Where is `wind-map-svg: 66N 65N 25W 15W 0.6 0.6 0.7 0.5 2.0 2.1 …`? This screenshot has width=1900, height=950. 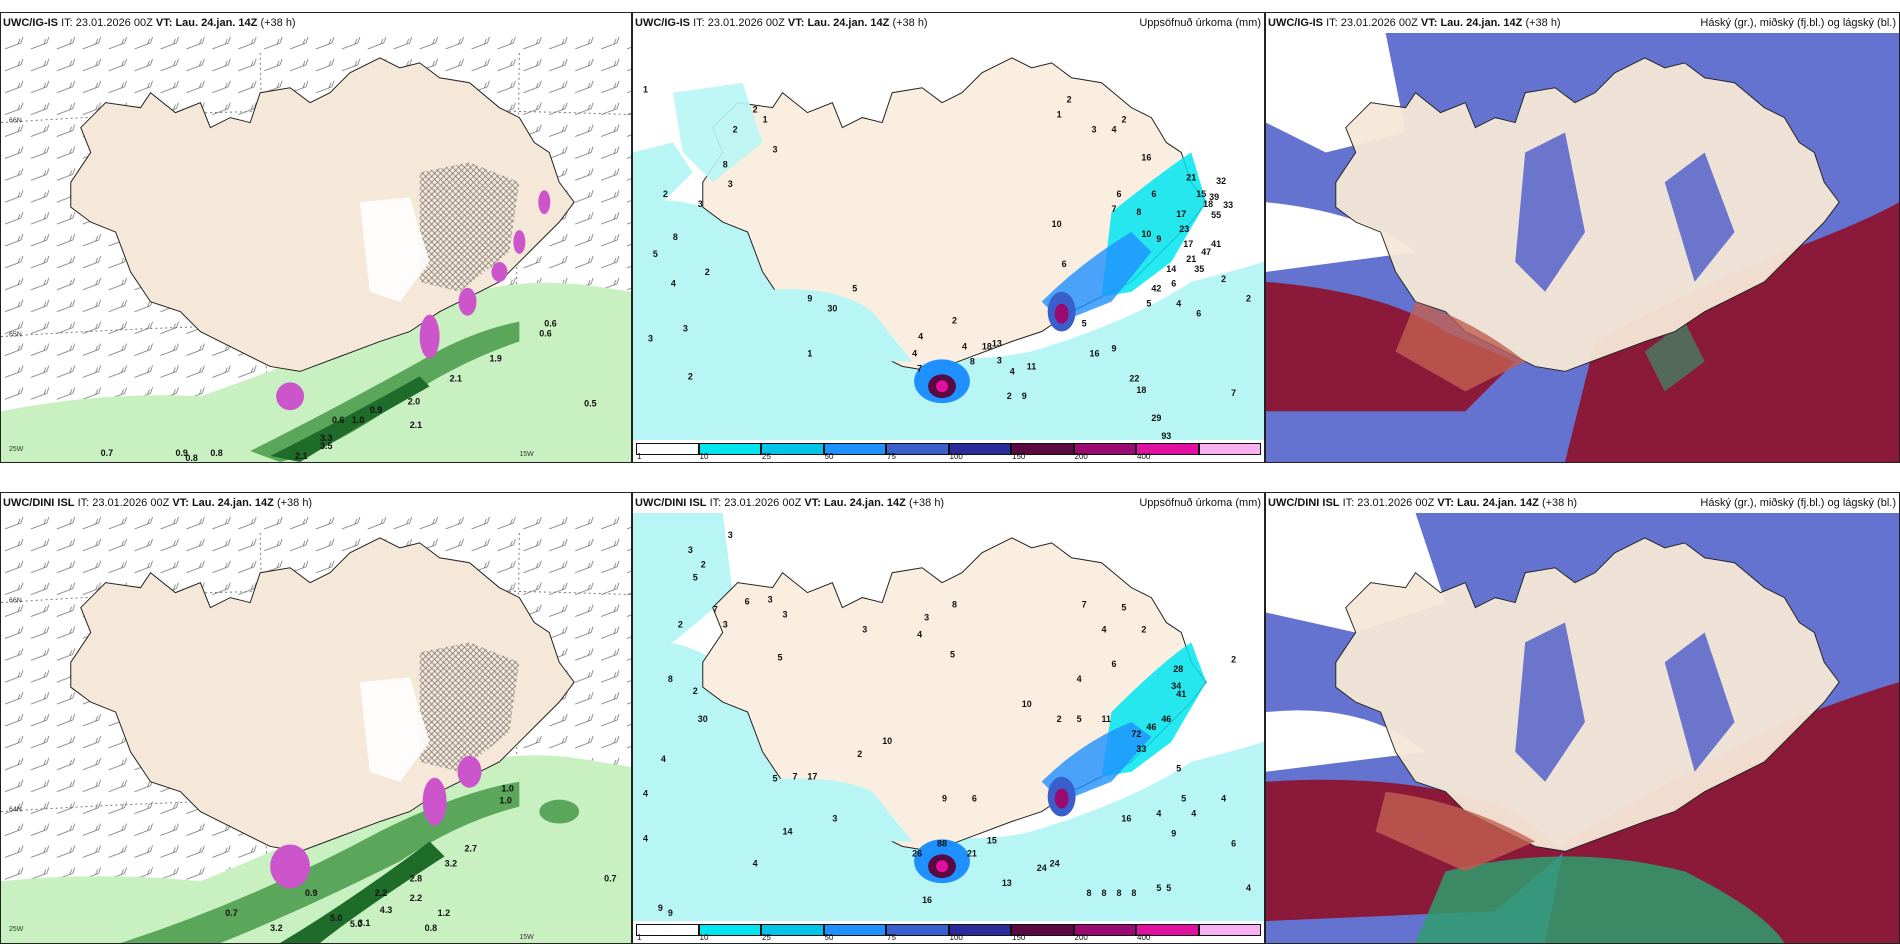
wind-map-svg: 66N 65N 25W 15W 0.6 0.6 0.7 0.5 2.0 2.1 … is located at coordinates (316, 247).